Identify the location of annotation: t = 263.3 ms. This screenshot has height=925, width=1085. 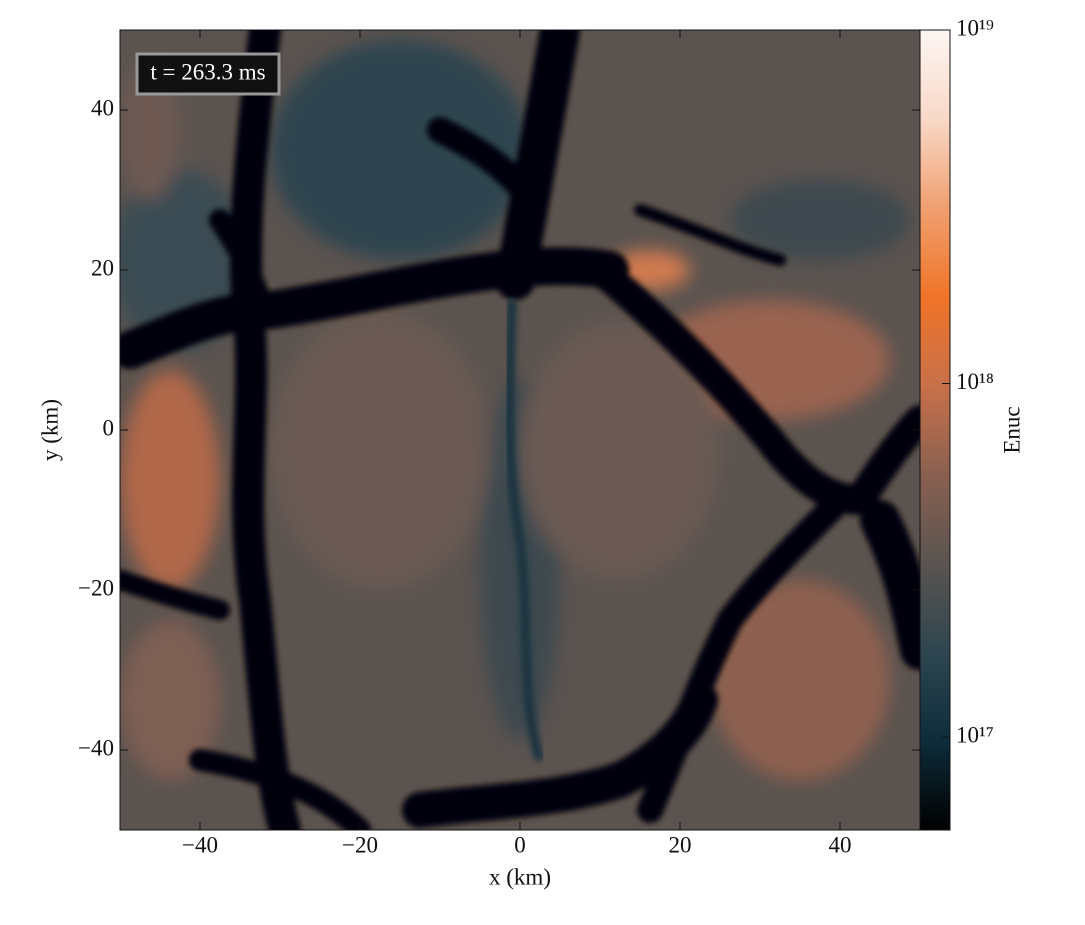
(207, 71).